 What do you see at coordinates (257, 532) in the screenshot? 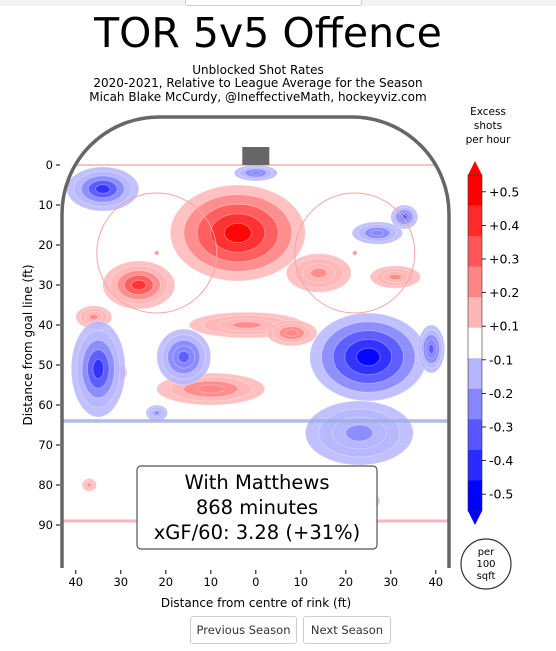
I see `annotation-line-3: xGF/60: 3.28 (+31%)` at bounding box center [257, 532].